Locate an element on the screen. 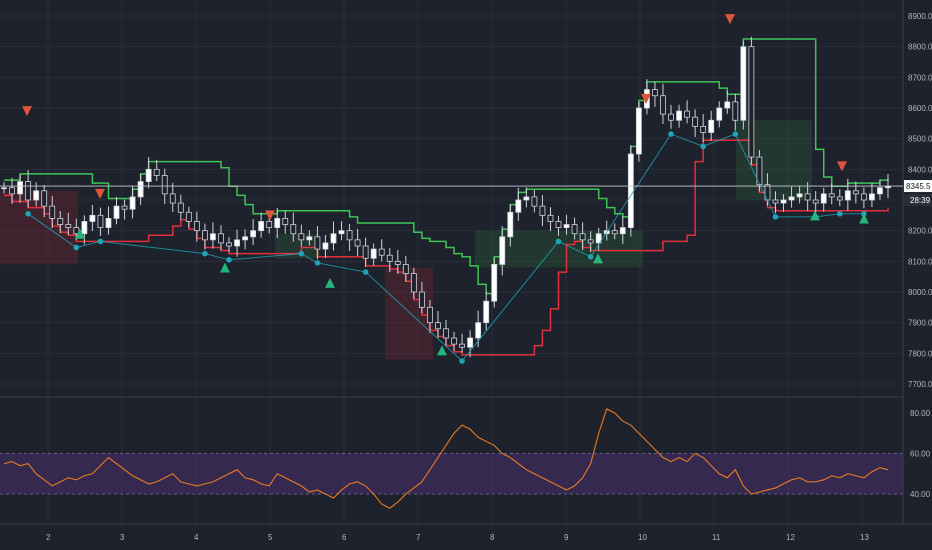 This screenshot has width=932, height=550. price-tick-label: 7800.0 is located at coordinates (920, 353).